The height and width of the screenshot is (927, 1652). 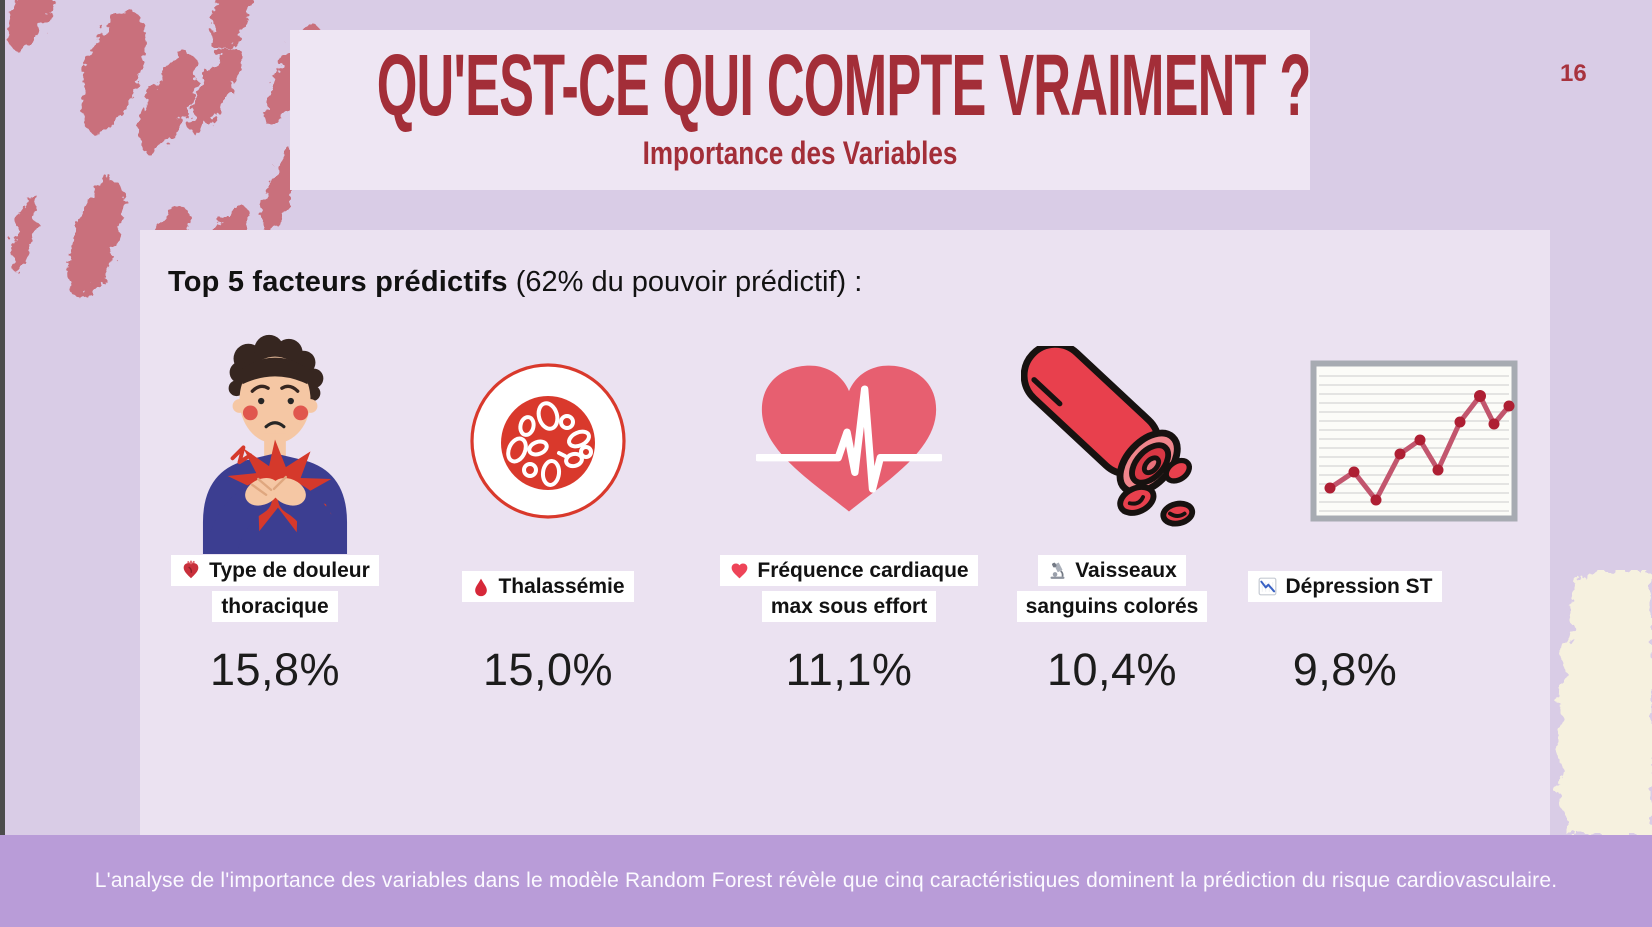 I want to click on chip-area: Type de douleur thoracique, so click(x=275, y=589).